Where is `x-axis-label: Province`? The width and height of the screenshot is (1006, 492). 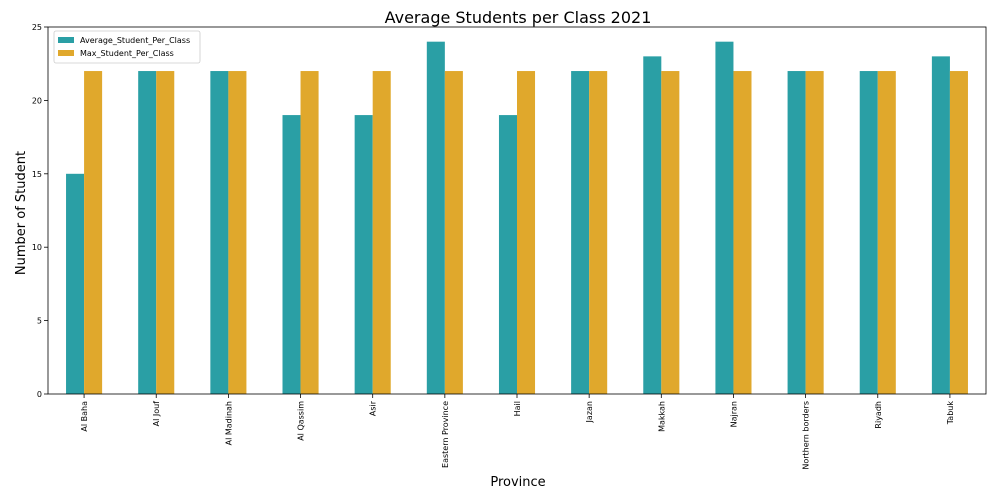
x-axis-label: Province is located at coordinates (517, 481).